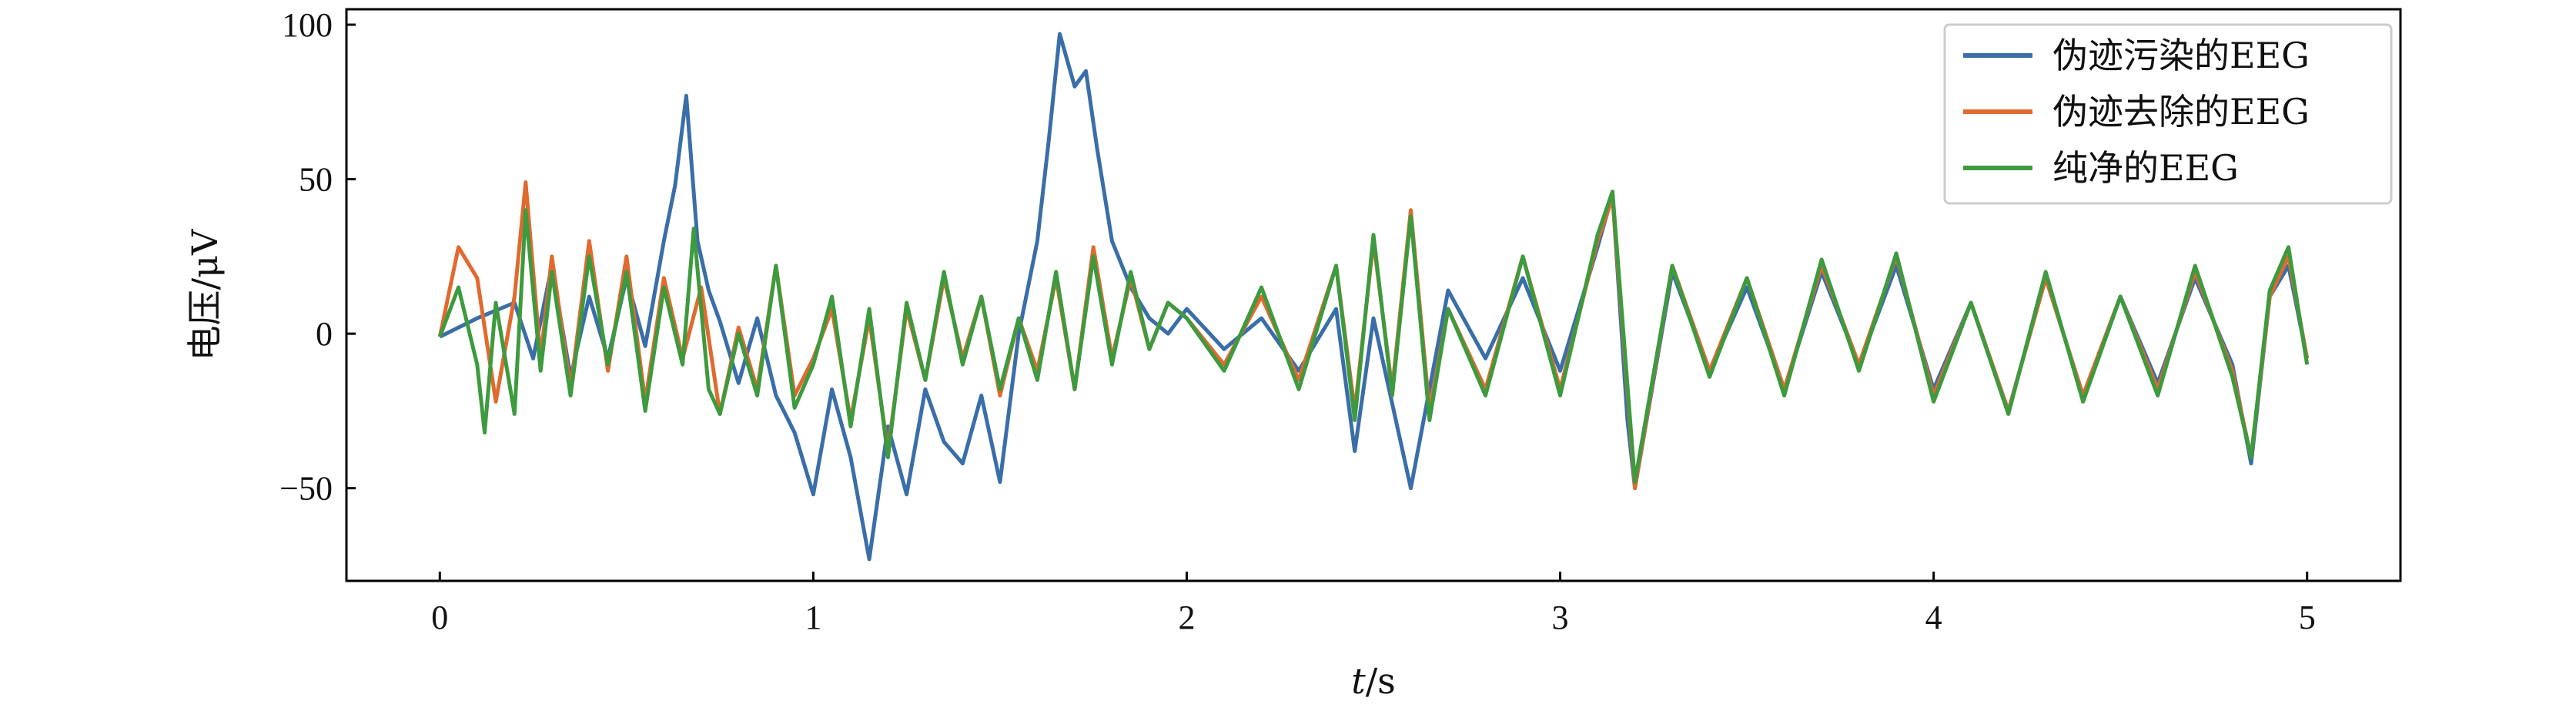  I want to click on legend-label-contaminated: 伪迹污染的EEG, so click(2181, 55).